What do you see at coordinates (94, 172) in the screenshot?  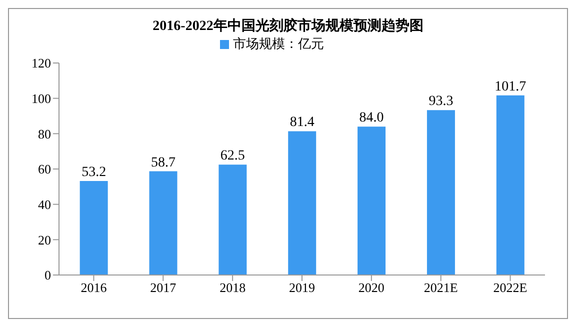 I see `data-label: 53.2` at bounding box center [94, 172].